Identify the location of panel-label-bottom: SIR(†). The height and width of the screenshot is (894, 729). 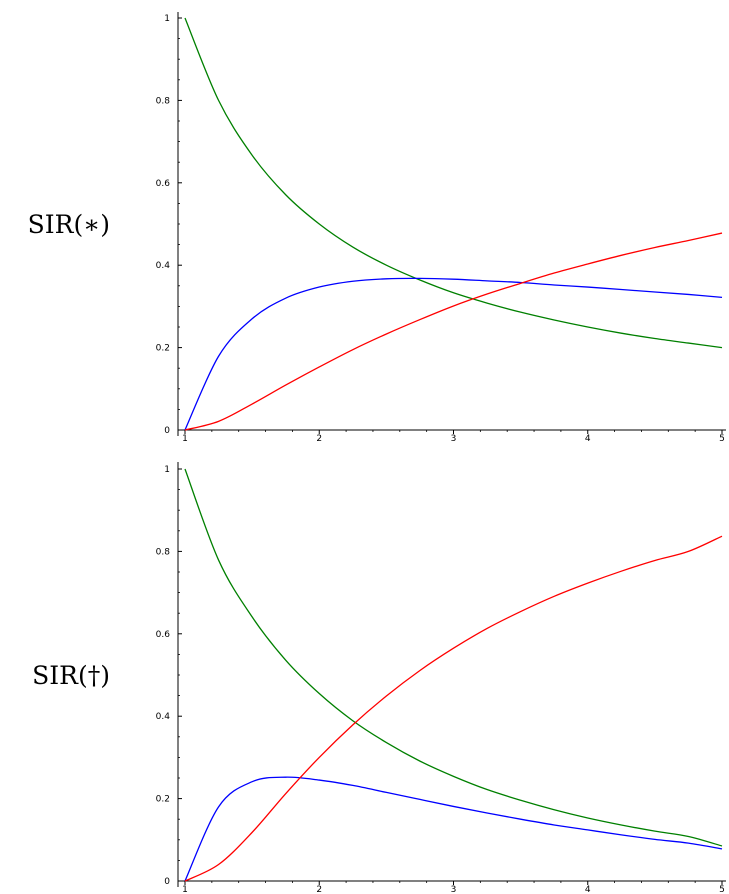
(71, 675).